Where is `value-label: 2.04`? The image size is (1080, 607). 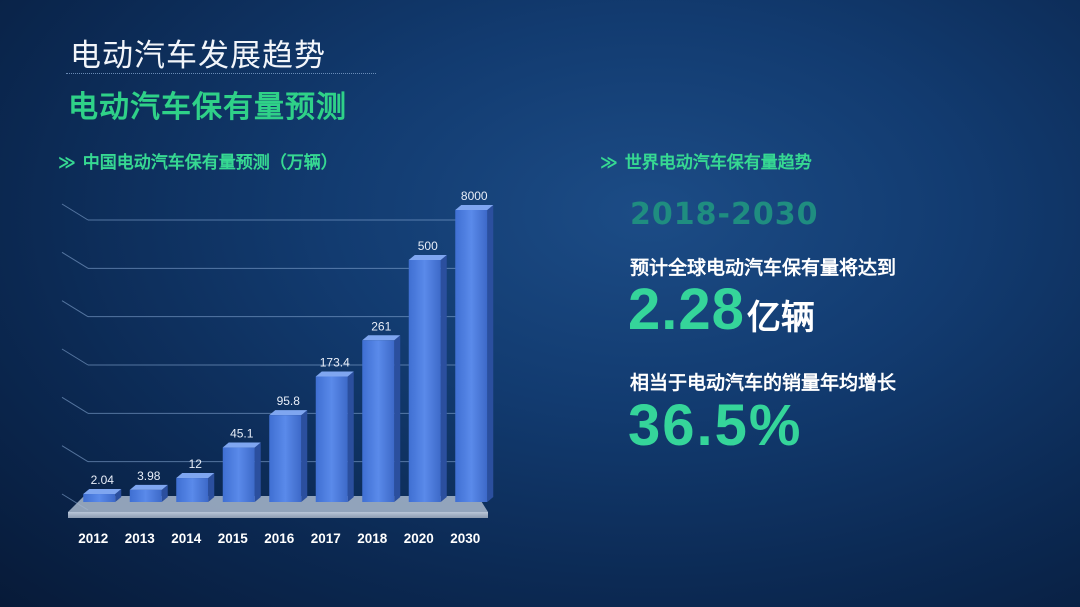
value-label: 2.04 is located at coordinates (103, 480).